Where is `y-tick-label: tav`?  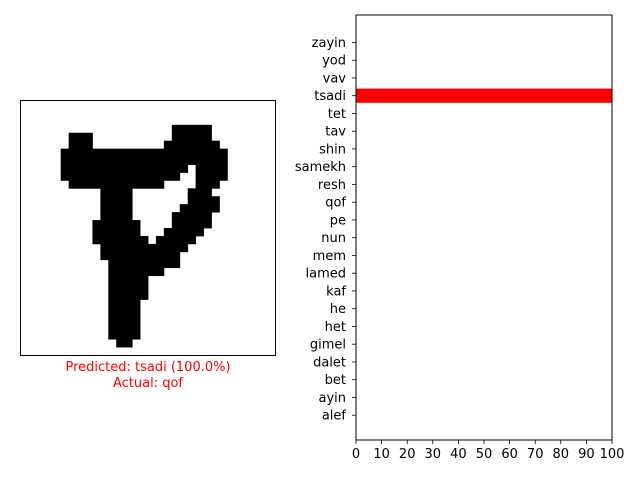 y-tick-label: tav is located at coordinates (335, 132).